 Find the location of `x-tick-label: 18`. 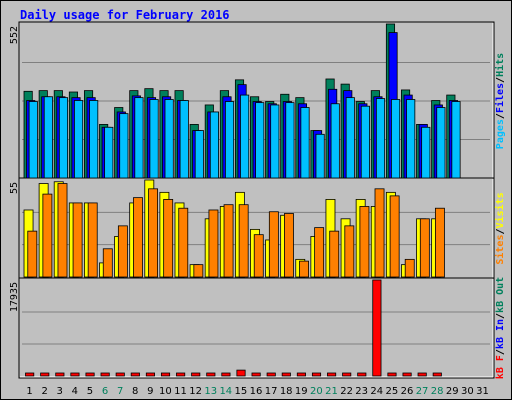

x-tick-label: 18 is located at coordinates (286, 391).